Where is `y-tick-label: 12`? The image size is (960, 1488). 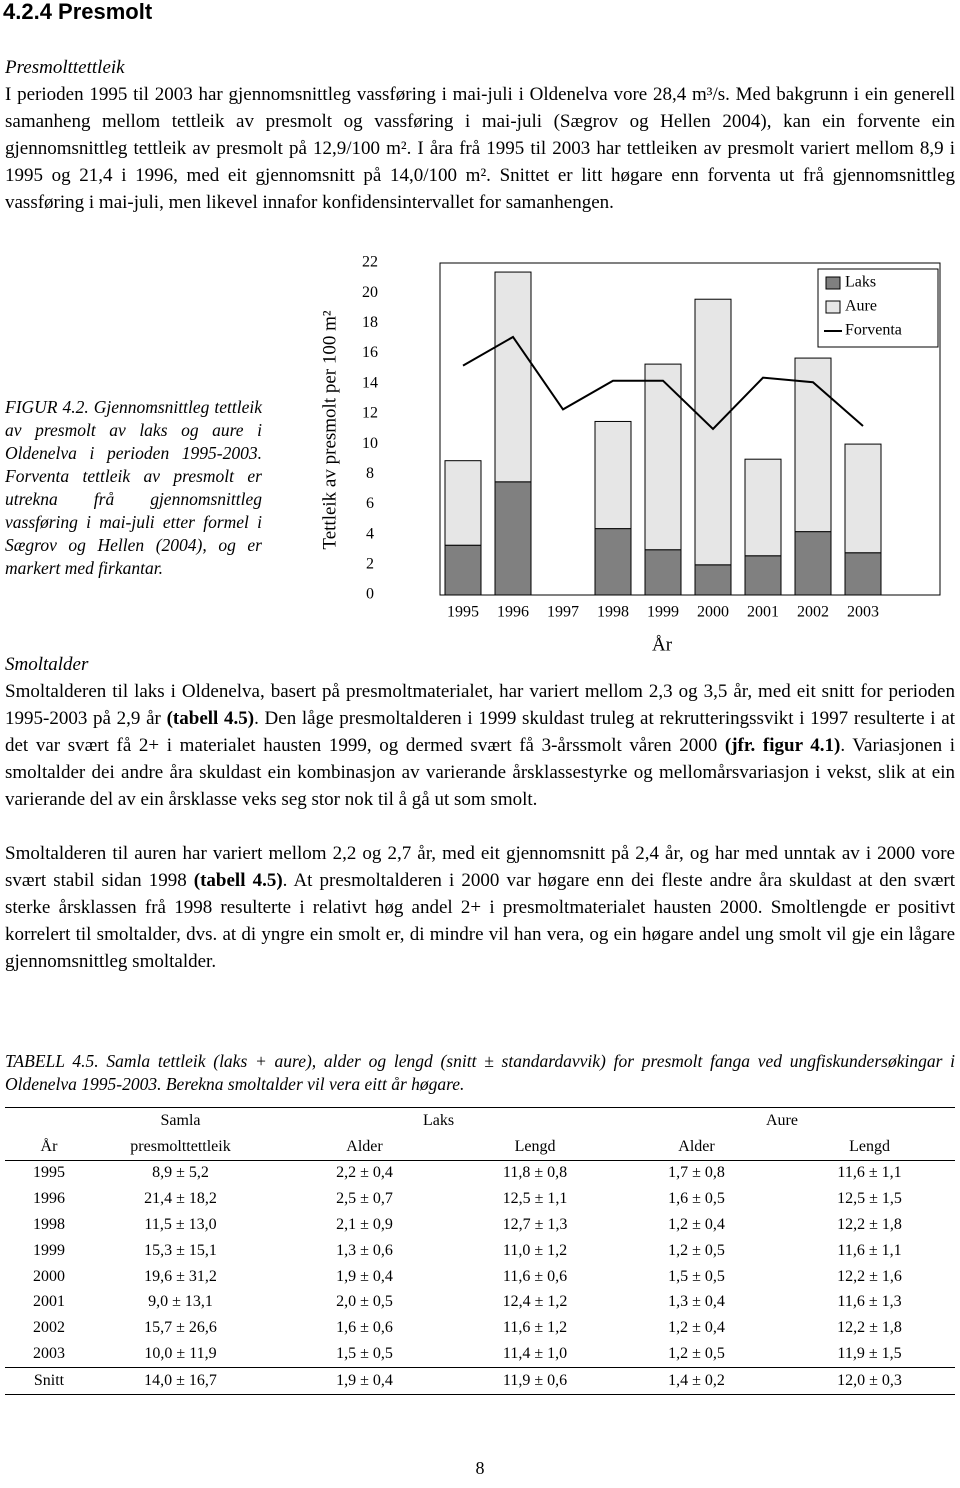
y-tick-label: 12 is located at coordinates (370, 413).